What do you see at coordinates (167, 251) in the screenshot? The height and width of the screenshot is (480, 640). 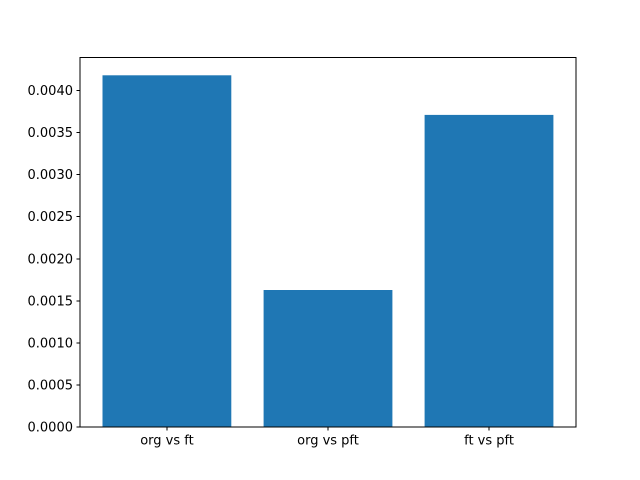 I see `bar-org-vs-ft` at bounding box center [167, 251].